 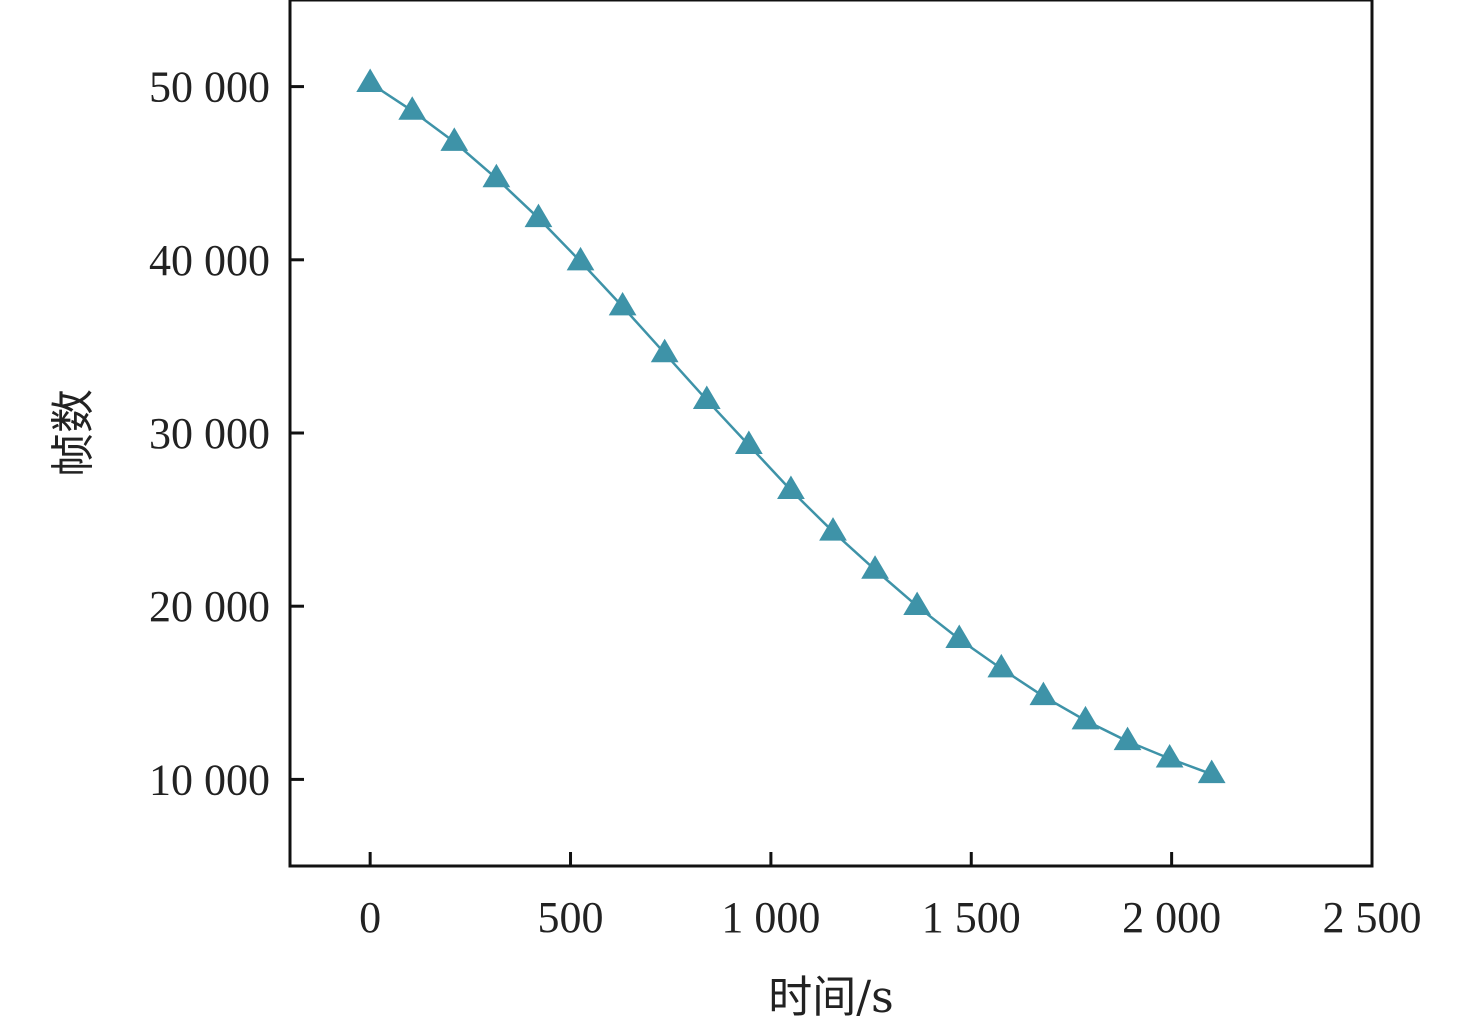 I want to click on y-axis: 10 000 20 000 30 000 40 000 50 000, so click(x=226, y=433).